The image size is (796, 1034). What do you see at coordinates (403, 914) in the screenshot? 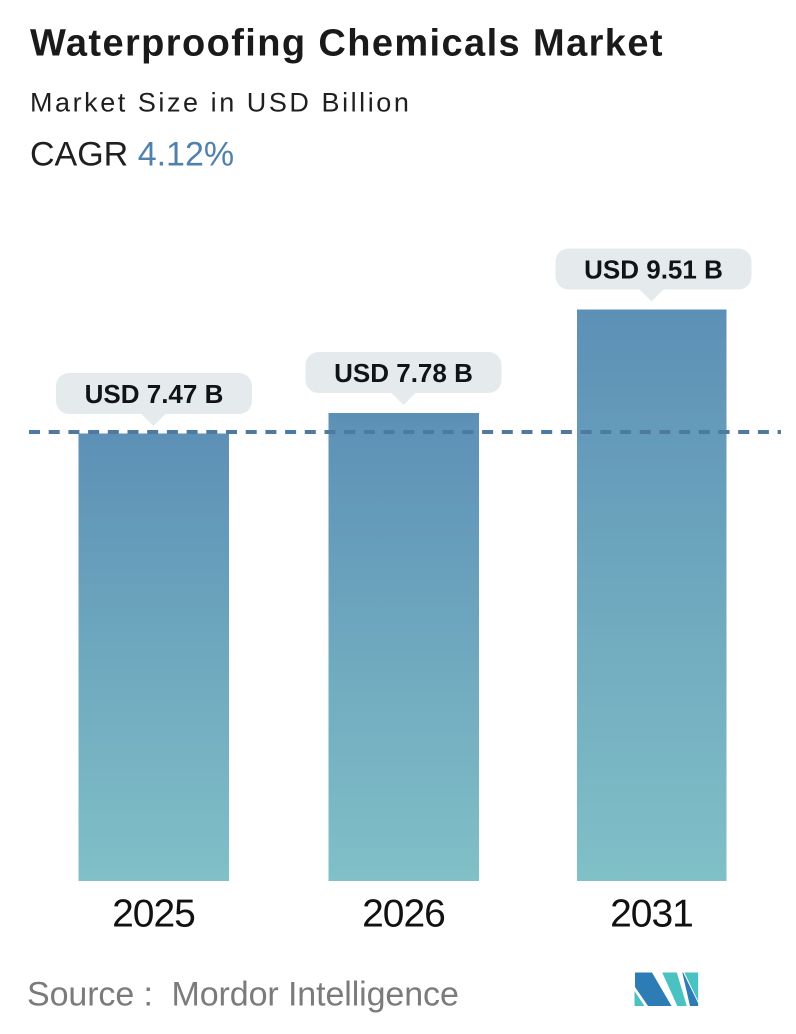
I see `svg-text: 2026` at bounding box center [403, 914].